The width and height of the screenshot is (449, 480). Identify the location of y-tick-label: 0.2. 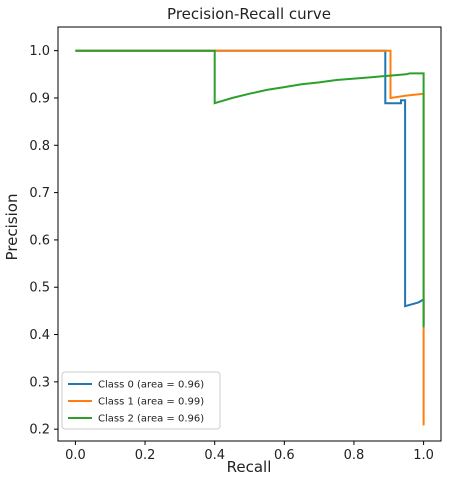
(39, 430).